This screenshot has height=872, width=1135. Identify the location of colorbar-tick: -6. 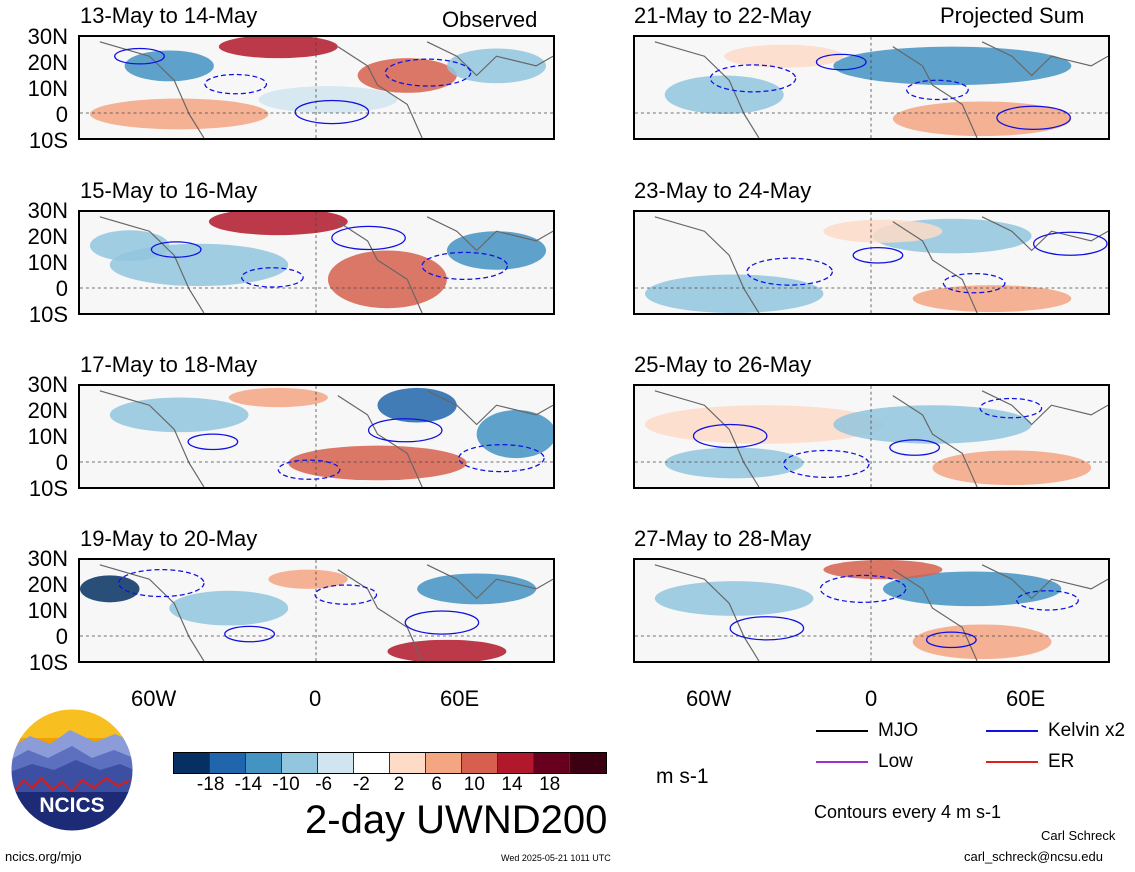
(324, 784).